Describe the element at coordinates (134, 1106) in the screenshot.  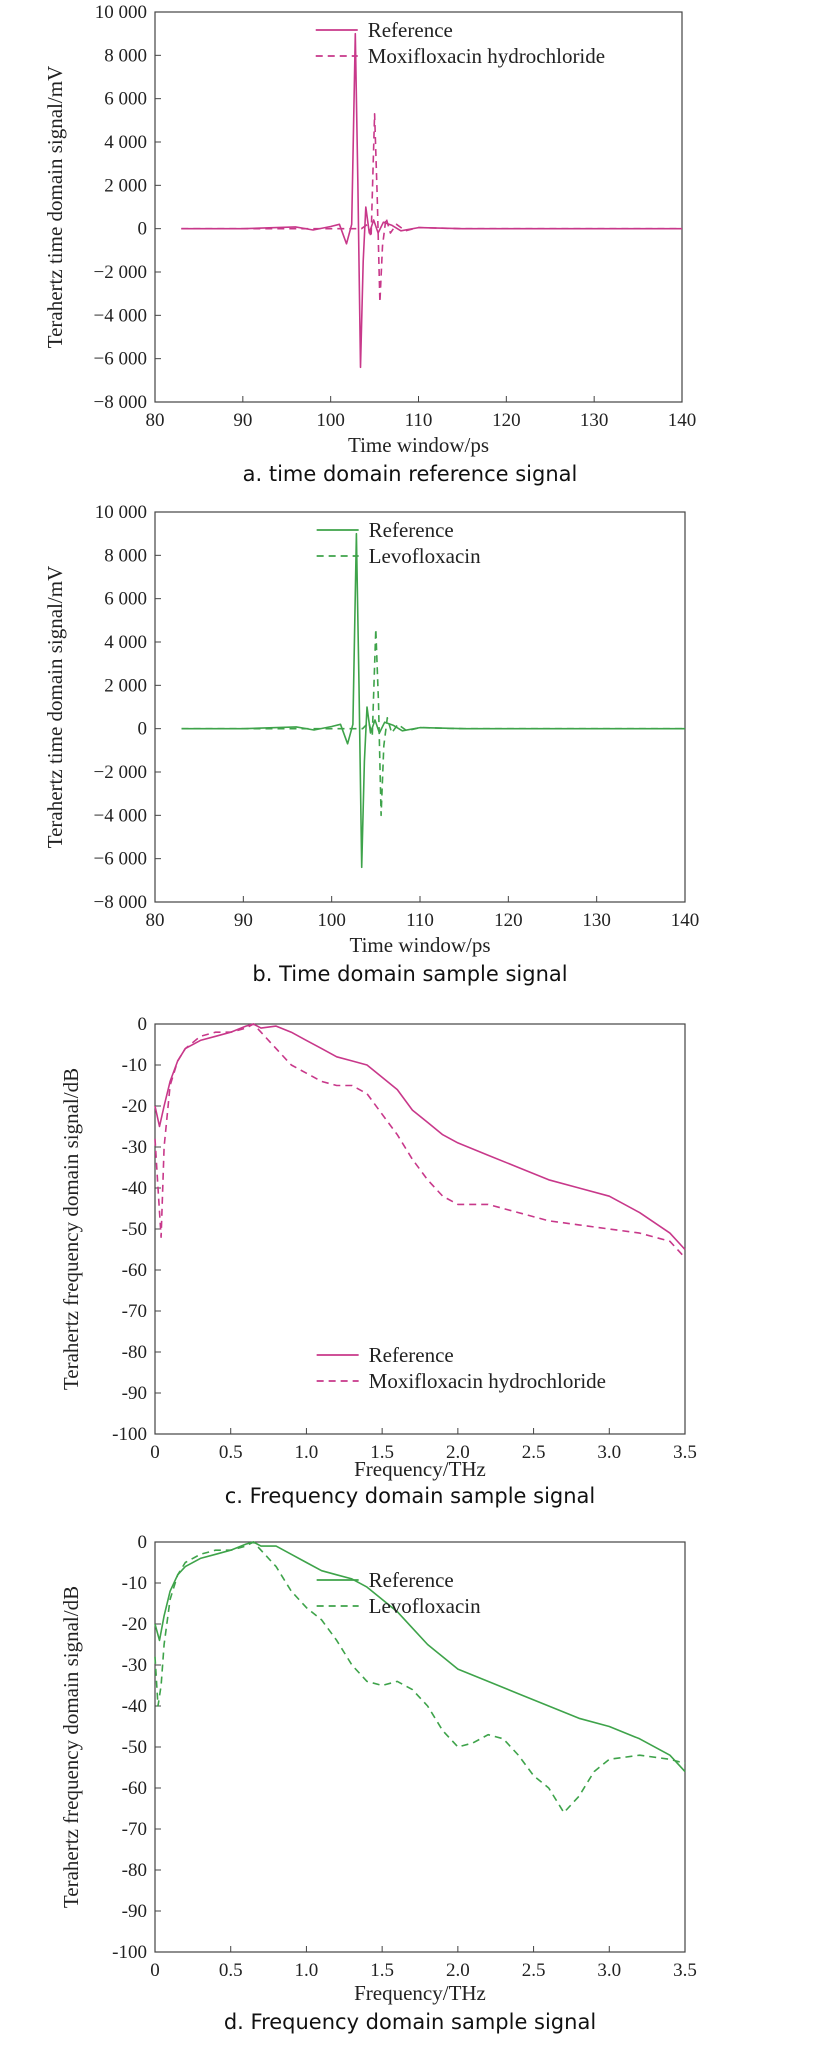
I see `y-tick-label: -20` at that location.